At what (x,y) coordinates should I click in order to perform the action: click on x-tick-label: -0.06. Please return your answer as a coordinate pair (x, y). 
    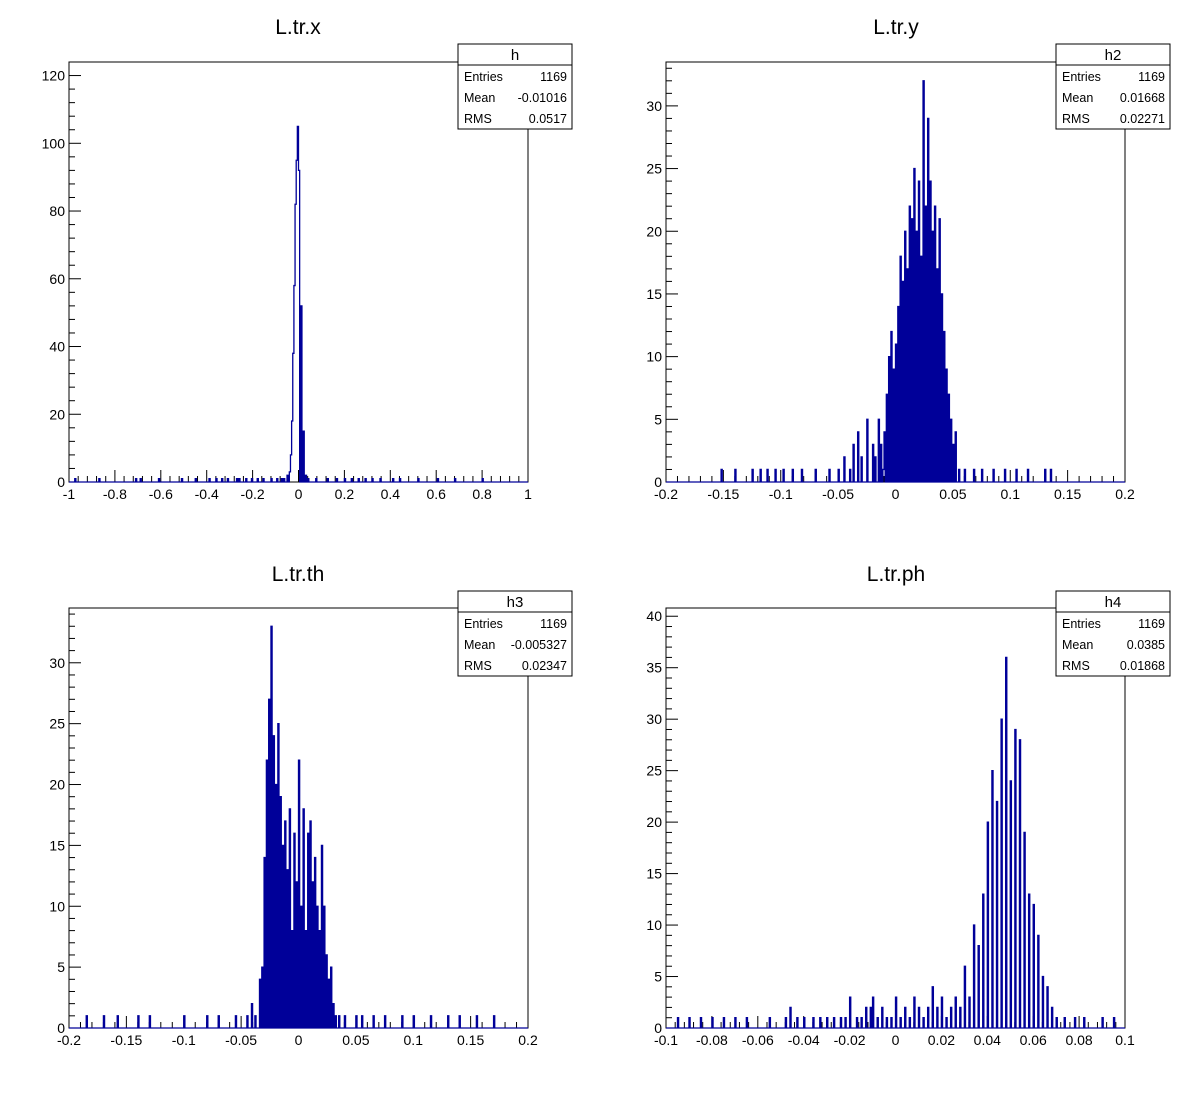
    Looking at the image, I should click on (758, 1040).